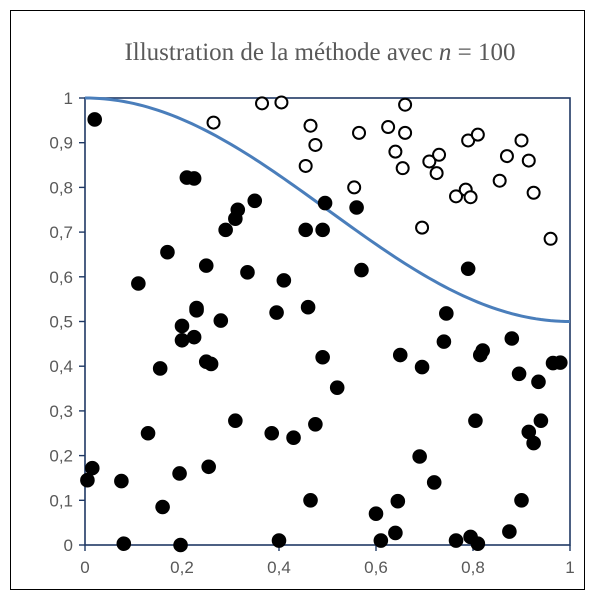  I want to click on x-tick-label: 0,6, so click(376, 567).